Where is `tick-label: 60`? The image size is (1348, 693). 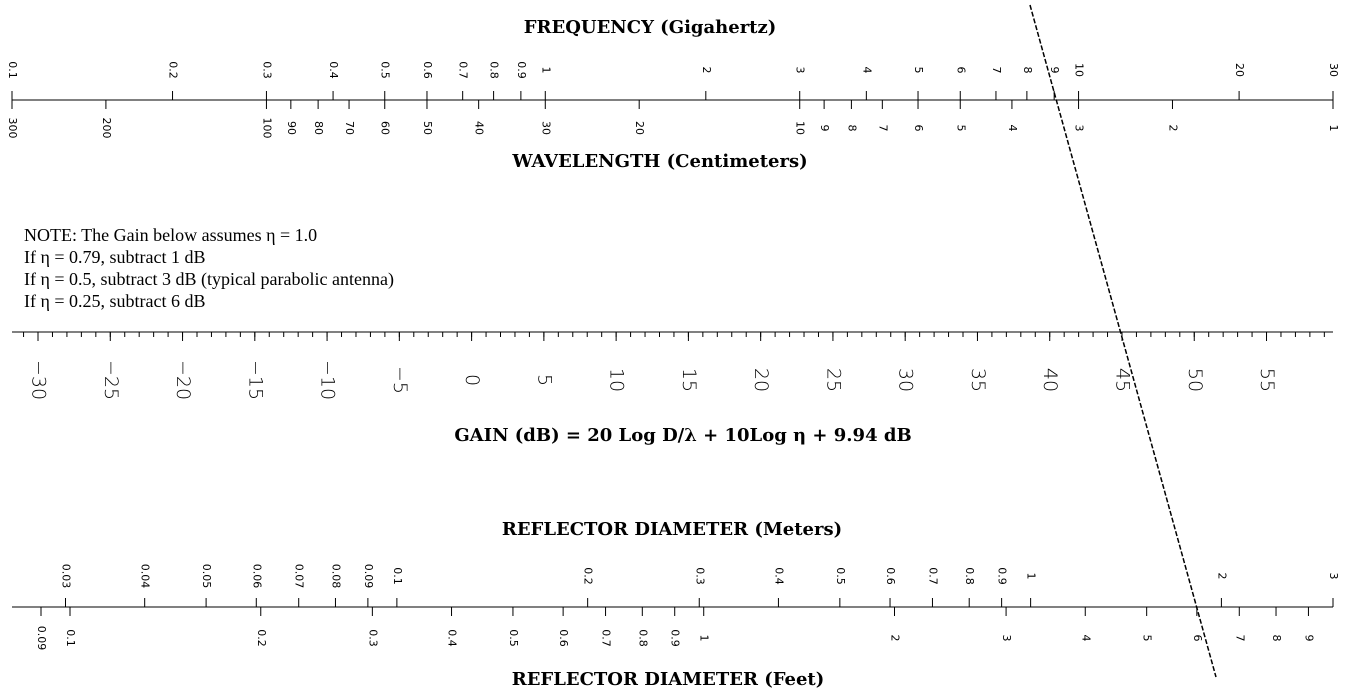 tick-label: 60 is located at coordinates (385, 128).